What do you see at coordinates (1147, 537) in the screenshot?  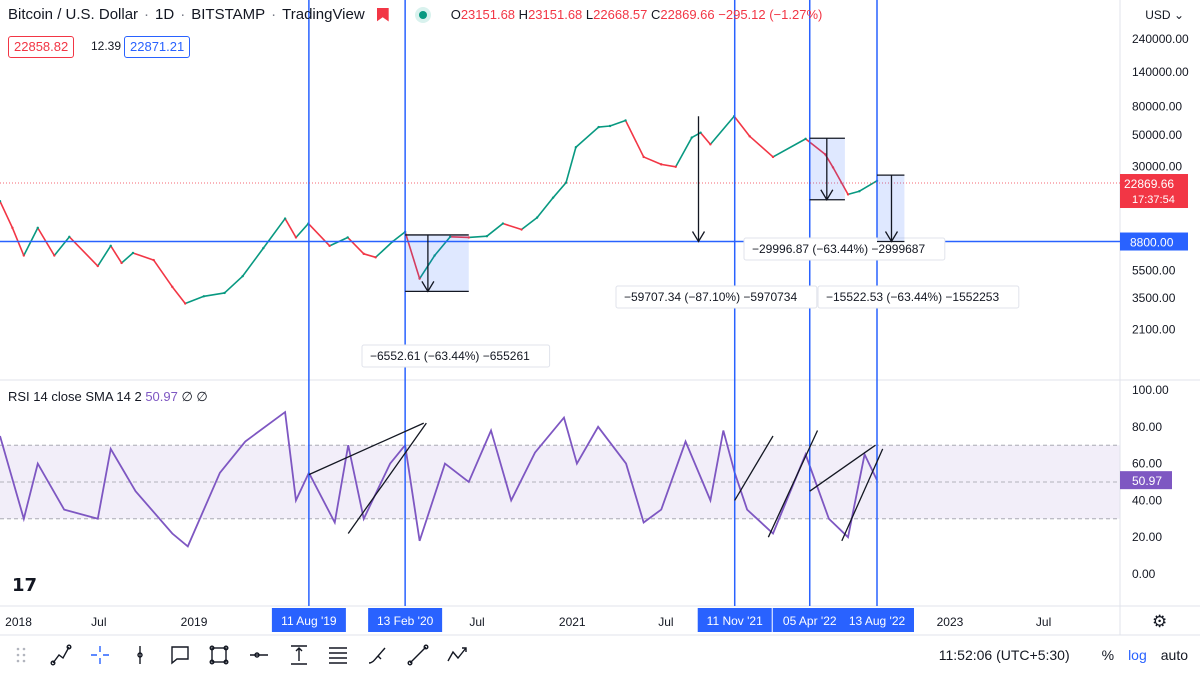 I see `rsi-tick-label: 20.00` at bounding box center [1147, 537].